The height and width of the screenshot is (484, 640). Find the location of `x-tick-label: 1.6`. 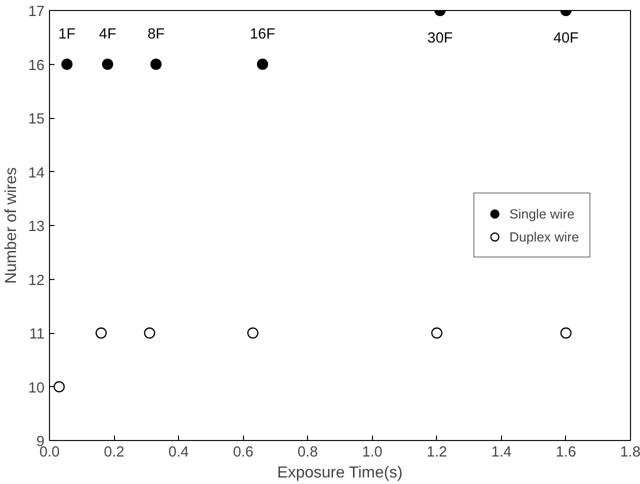

x-tick-label: 1.6 is located at coordinates (566, 452).